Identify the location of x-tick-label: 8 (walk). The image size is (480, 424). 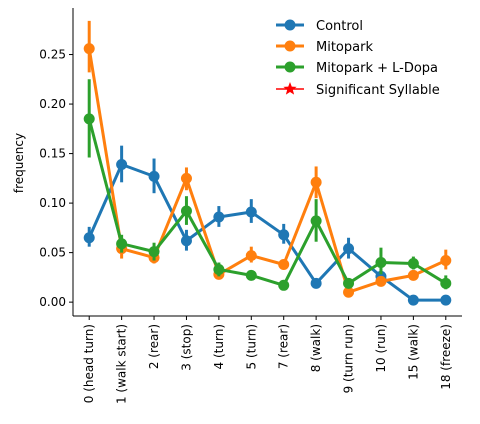
(316, 348).